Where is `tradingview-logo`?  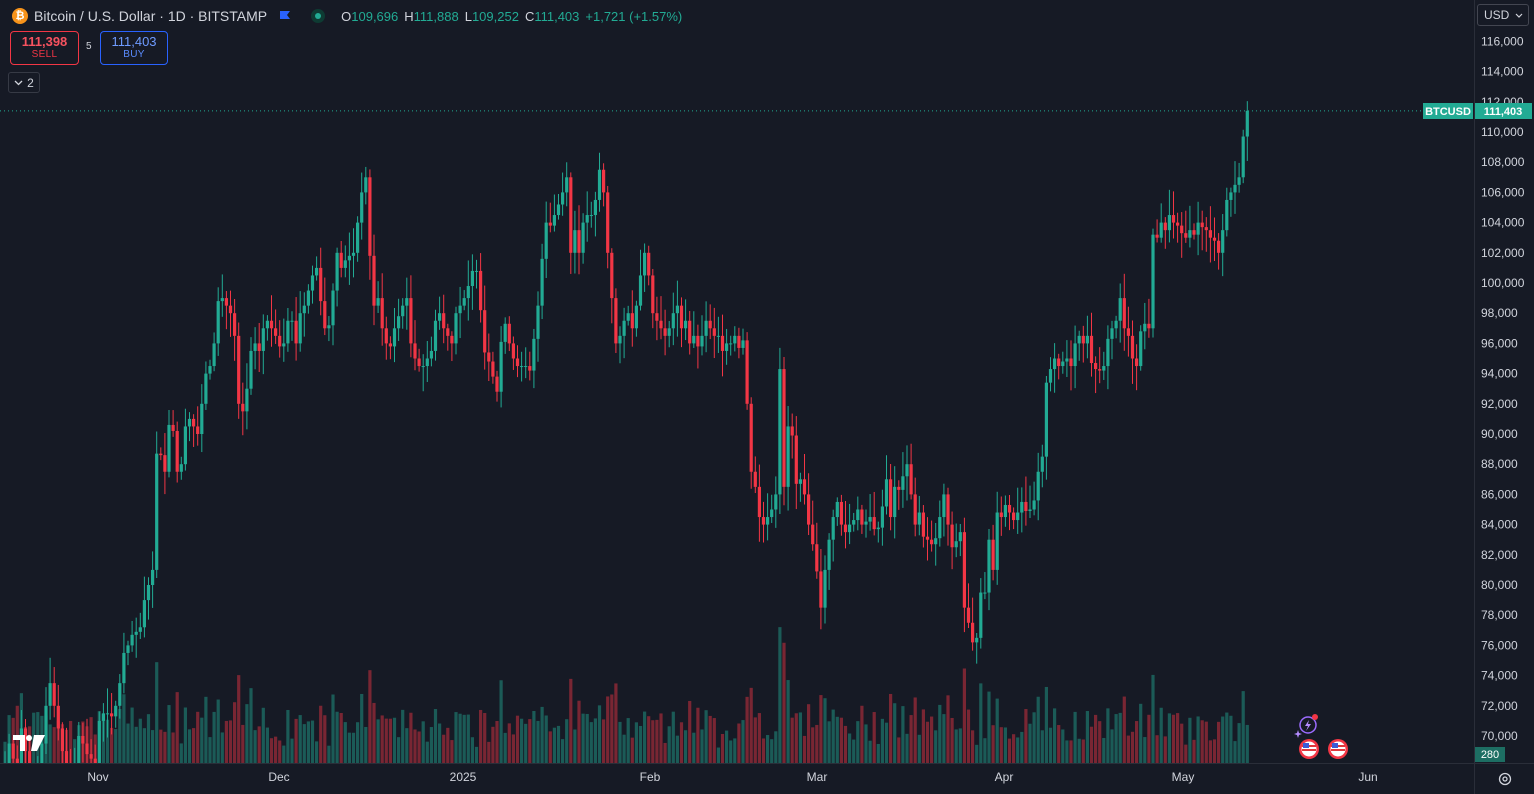 tradingview-logo is located at coordinates (29, 743).